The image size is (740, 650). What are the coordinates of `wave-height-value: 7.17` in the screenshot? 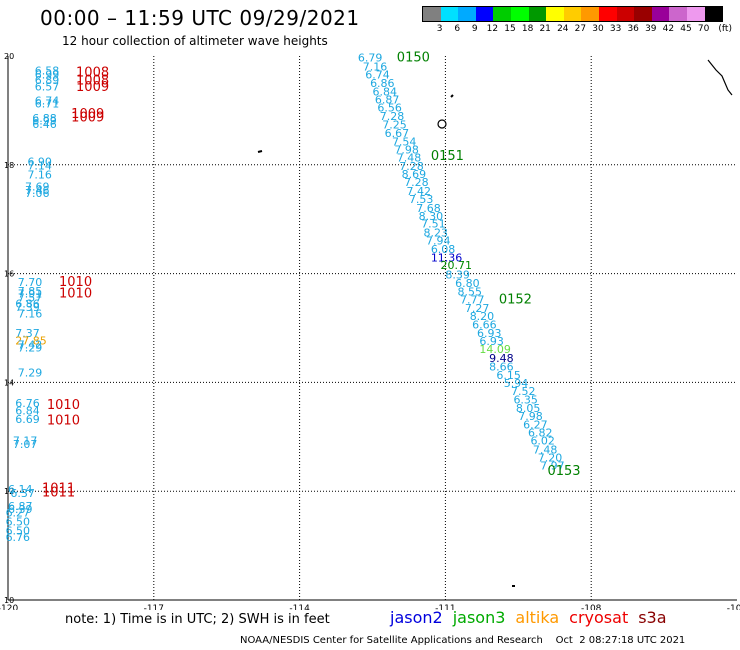 It's located at (25, 441).